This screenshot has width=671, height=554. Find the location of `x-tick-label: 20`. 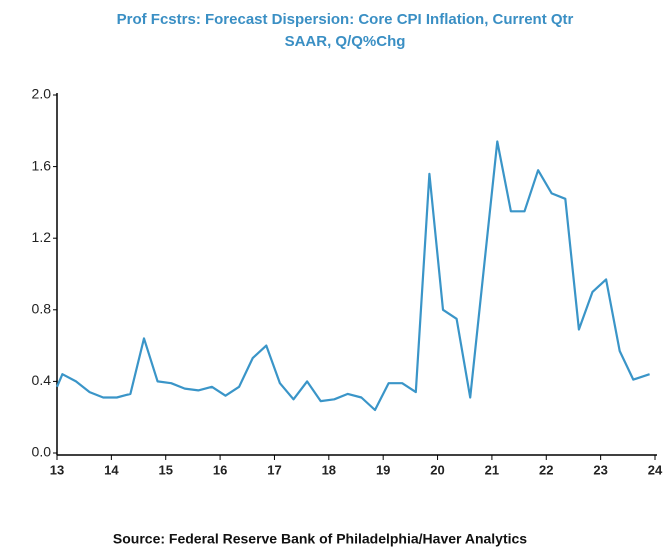

x-tick-label: 20 is located at coordinates (437, 469).